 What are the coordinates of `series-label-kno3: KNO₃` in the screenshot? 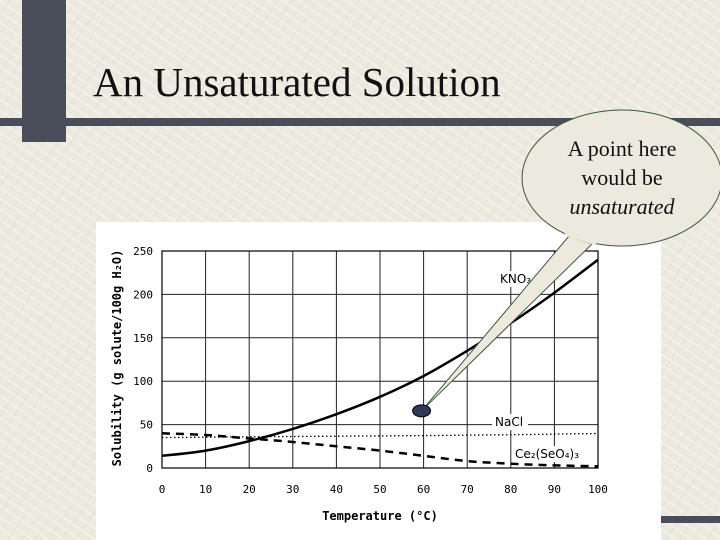 It's located at (515, 279).